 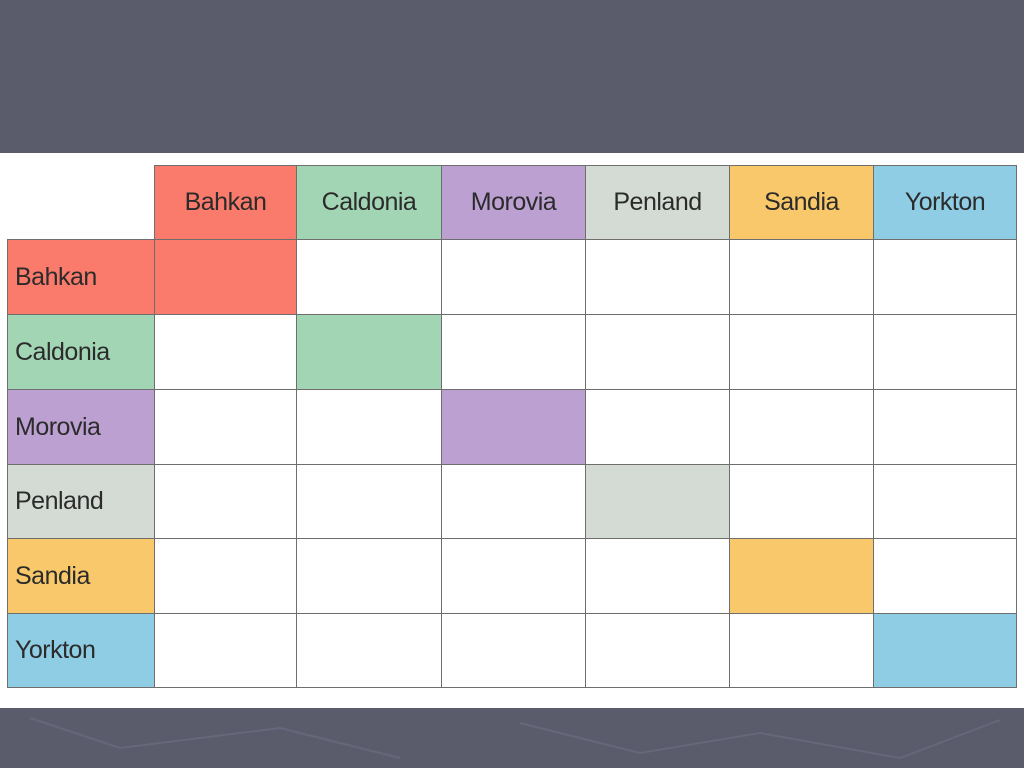 What do you see at coordinates (81, 576) in the screenshot?
I see `row-header: Sandia` at bounding box center [81, 576].